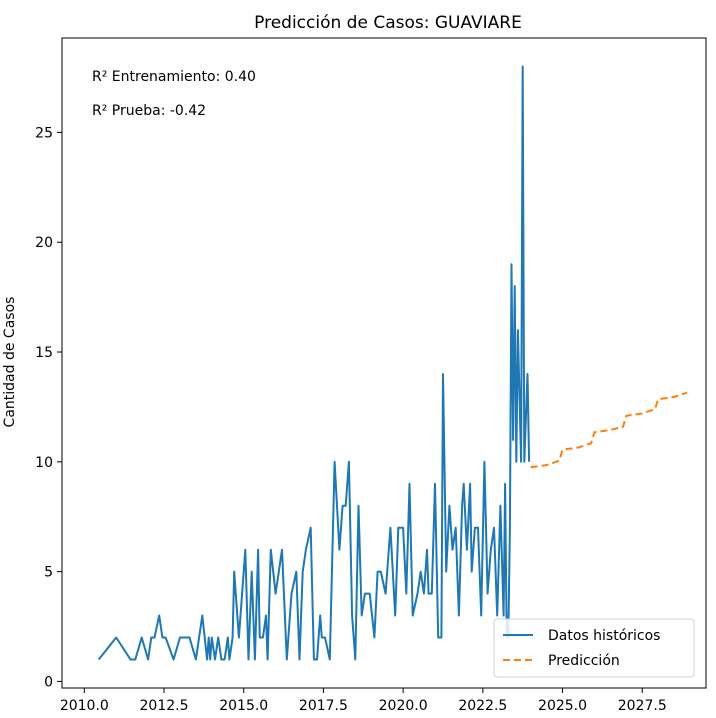 This screenshot has width=716, height=718. What do you see at coordinates (562, 706) in the screenshot?
I see `x-tick-label: 2025.0` at bounding box center [562, 706].